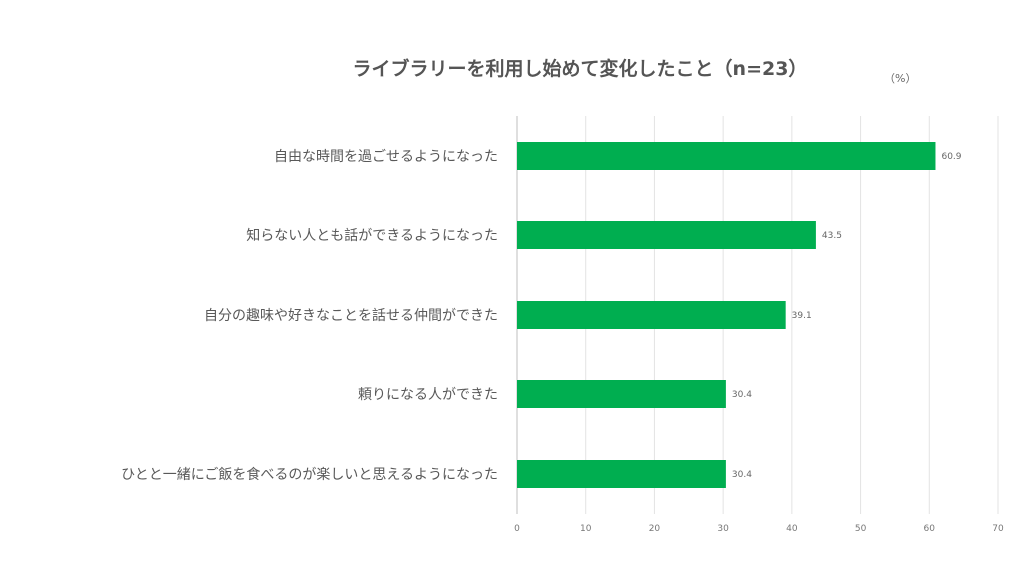 This screenshot has width=1024, height=576. Describe the element at coordinates (309, 474) in the screenshot. I see `category-label: ひとと一緒にご飯を食べるのが楽しいと思えるようになった` at that location.